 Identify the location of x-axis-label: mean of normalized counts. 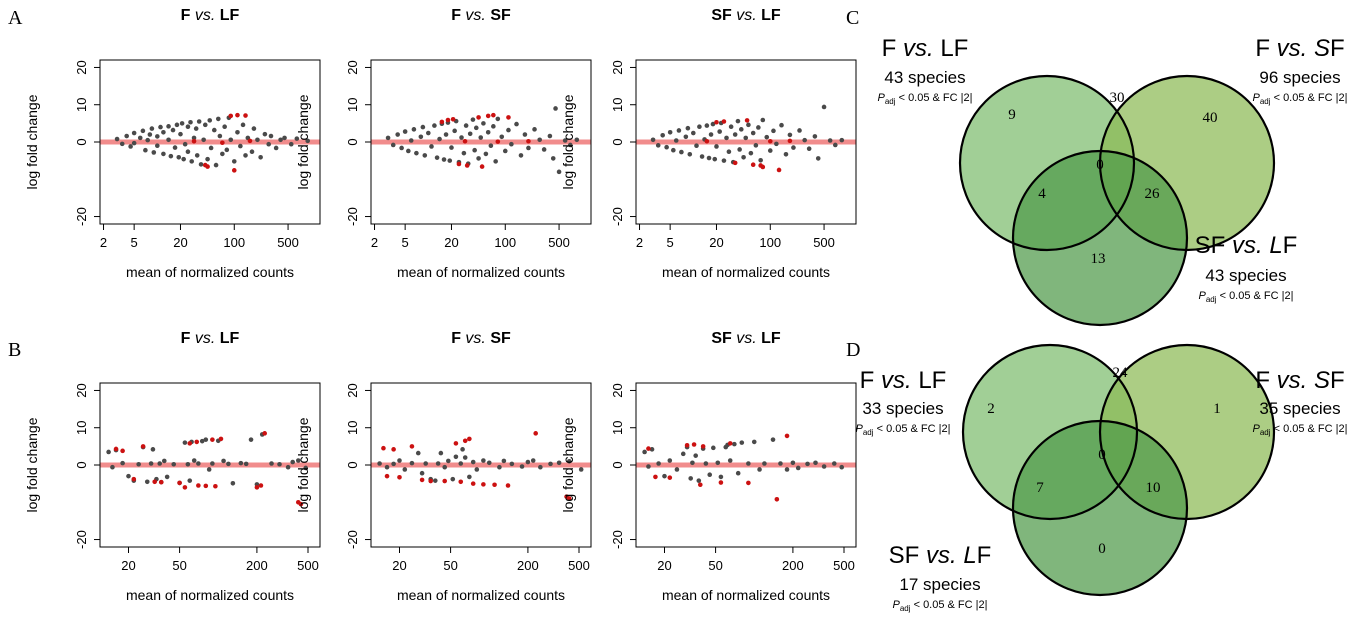
(210, 595).